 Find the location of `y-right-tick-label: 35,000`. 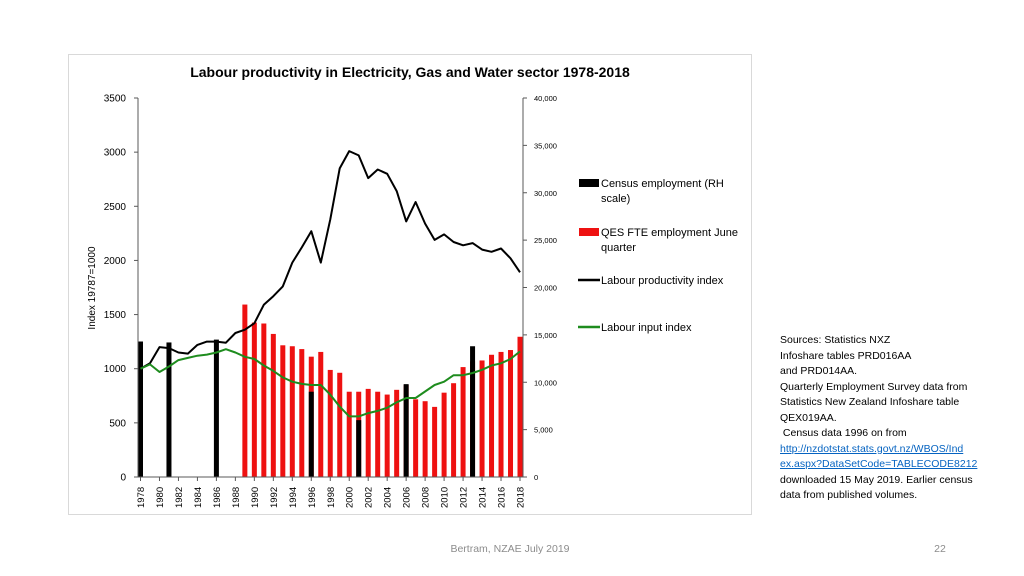

y-right-tick-label: 35,000 is located at coordinates (545, 145).